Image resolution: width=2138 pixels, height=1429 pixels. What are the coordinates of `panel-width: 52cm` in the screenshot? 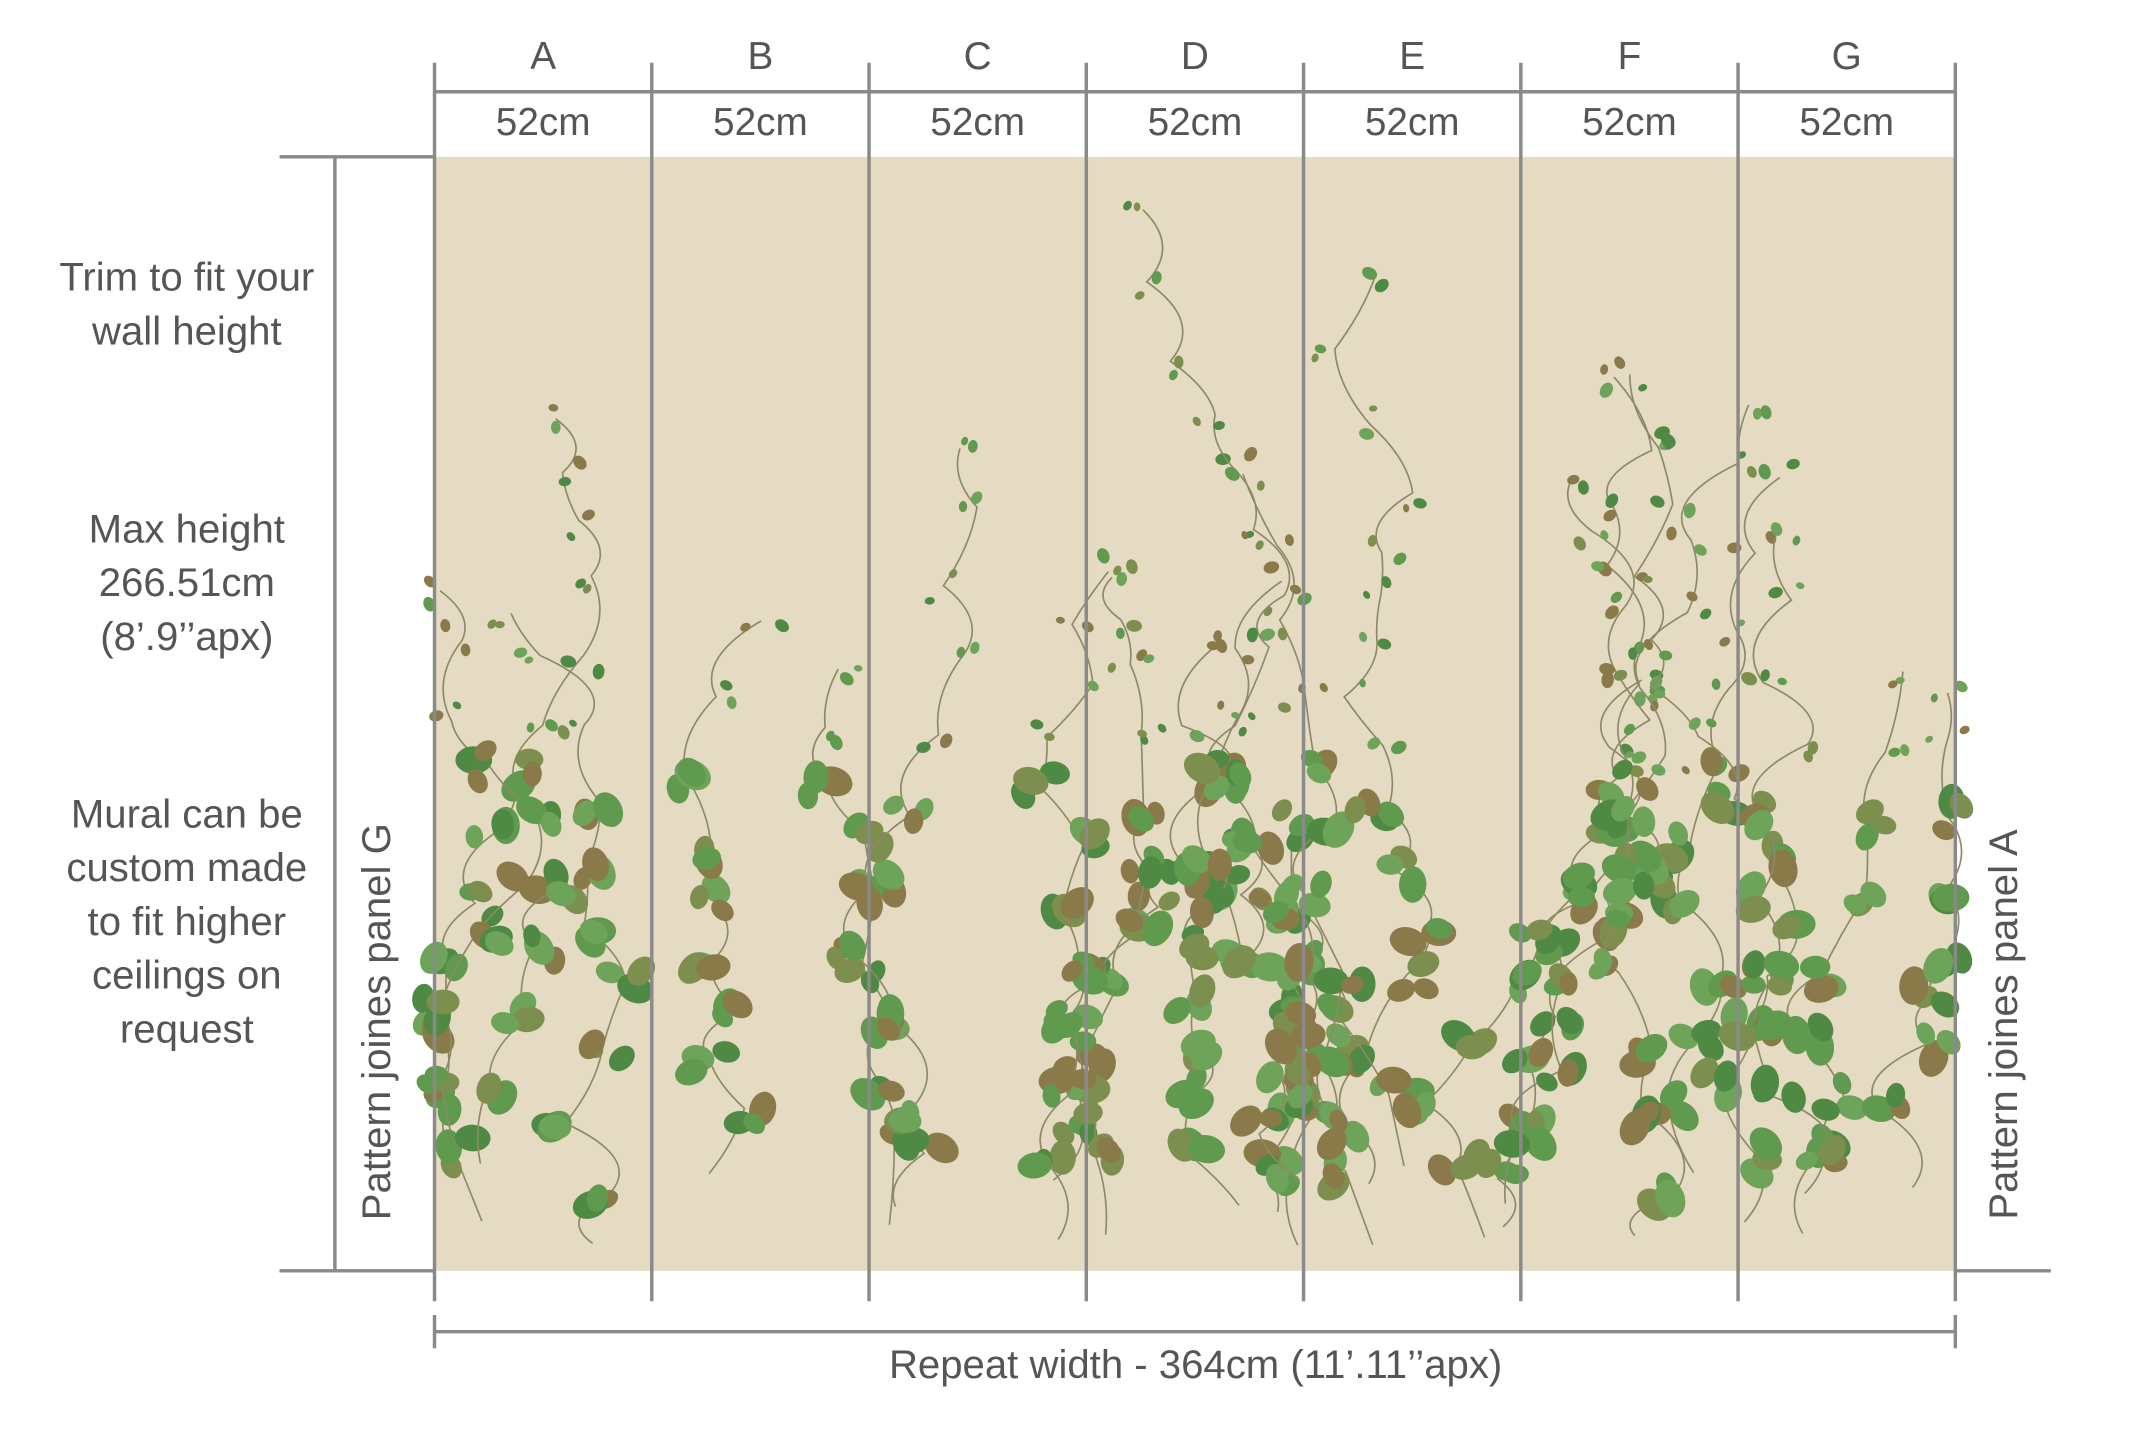 It's located at (1412, 122).